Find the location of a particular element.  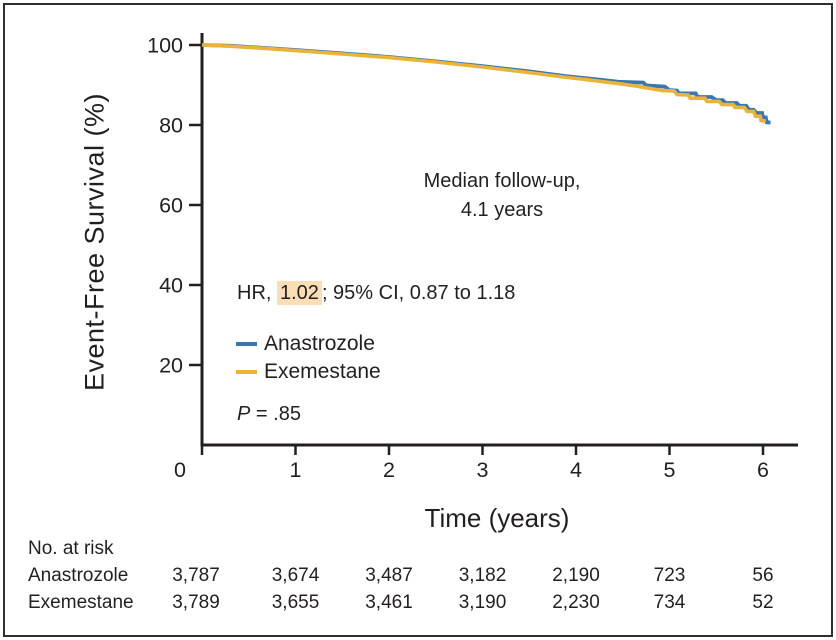

x-tick-label: 0 is located at coordinates (180, 470).